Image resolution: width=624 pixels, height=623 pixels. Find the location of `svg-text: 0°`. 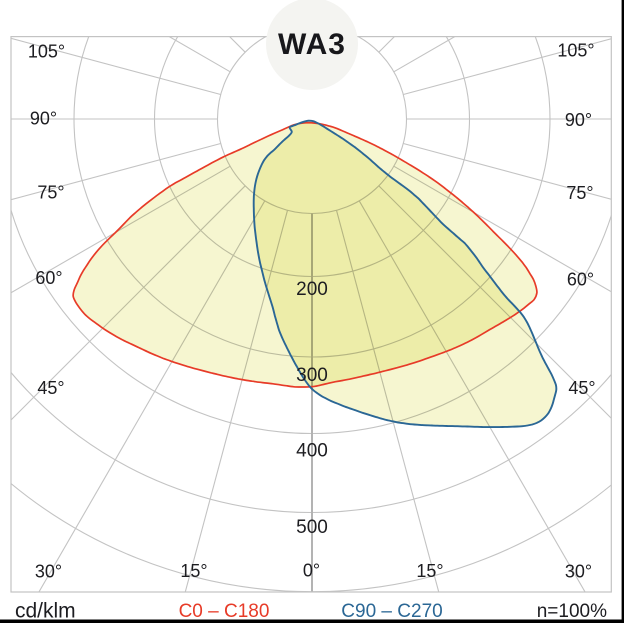

svg-text: 0° is located at coordinates (311, 570).